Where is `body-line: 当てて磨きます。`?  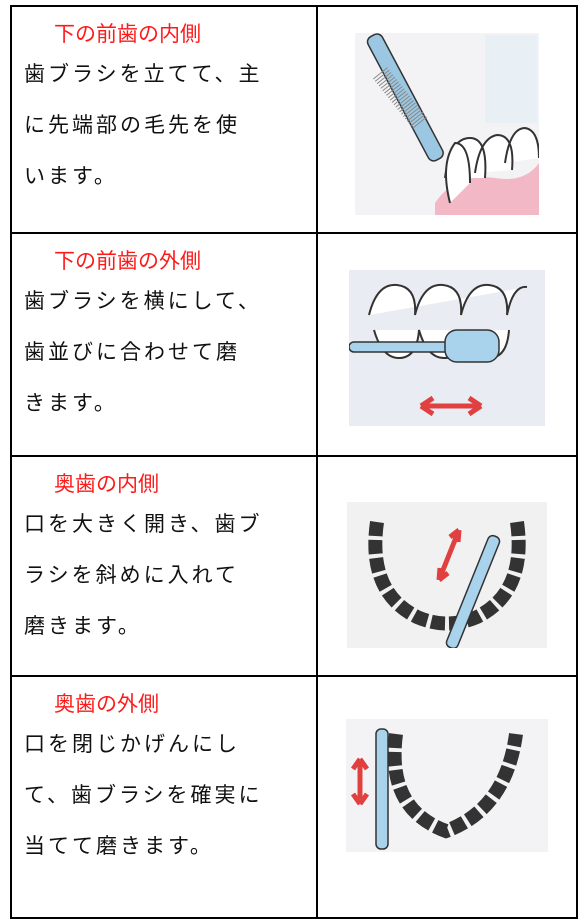 body-line: 当てて磨きます。 is located at coordinates (119, 846).